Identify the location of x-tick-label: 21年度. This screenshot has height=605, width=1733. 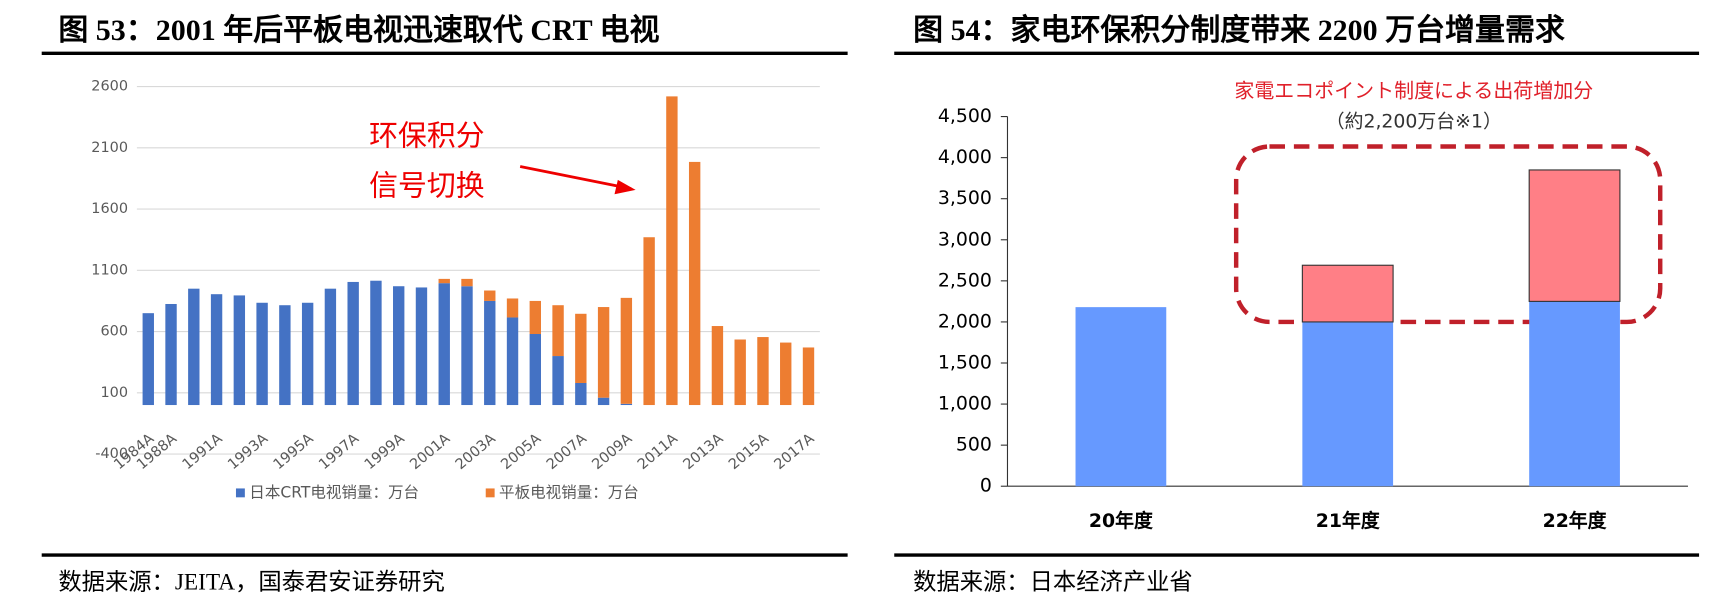
(1348, 520).